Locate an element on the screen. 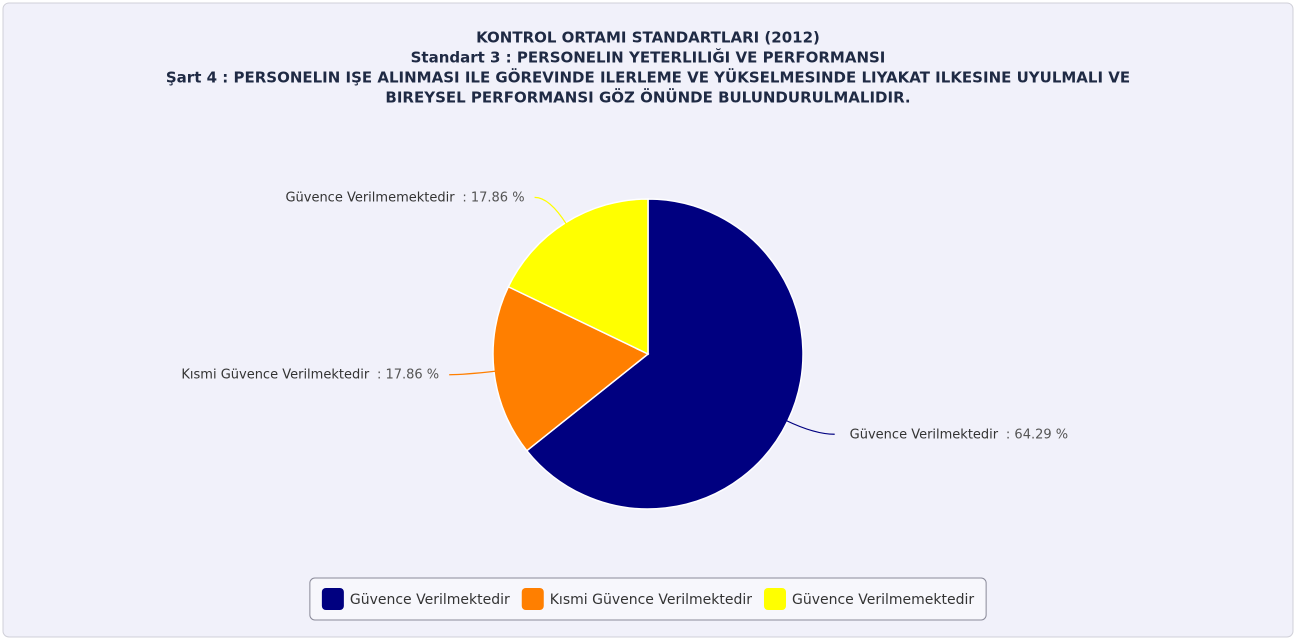  legend-box is located at coordinates (648, 599).